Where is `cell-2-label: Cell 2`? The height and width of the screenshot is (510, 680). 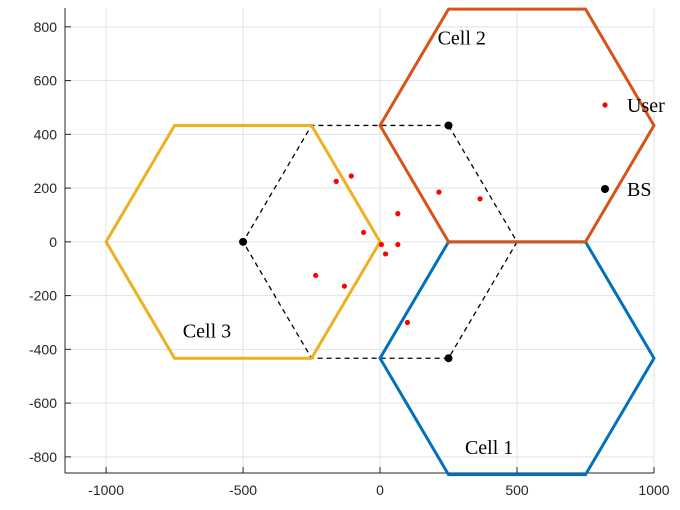
cell-2-label: Cell 2 is located at coordinates (462, 38).